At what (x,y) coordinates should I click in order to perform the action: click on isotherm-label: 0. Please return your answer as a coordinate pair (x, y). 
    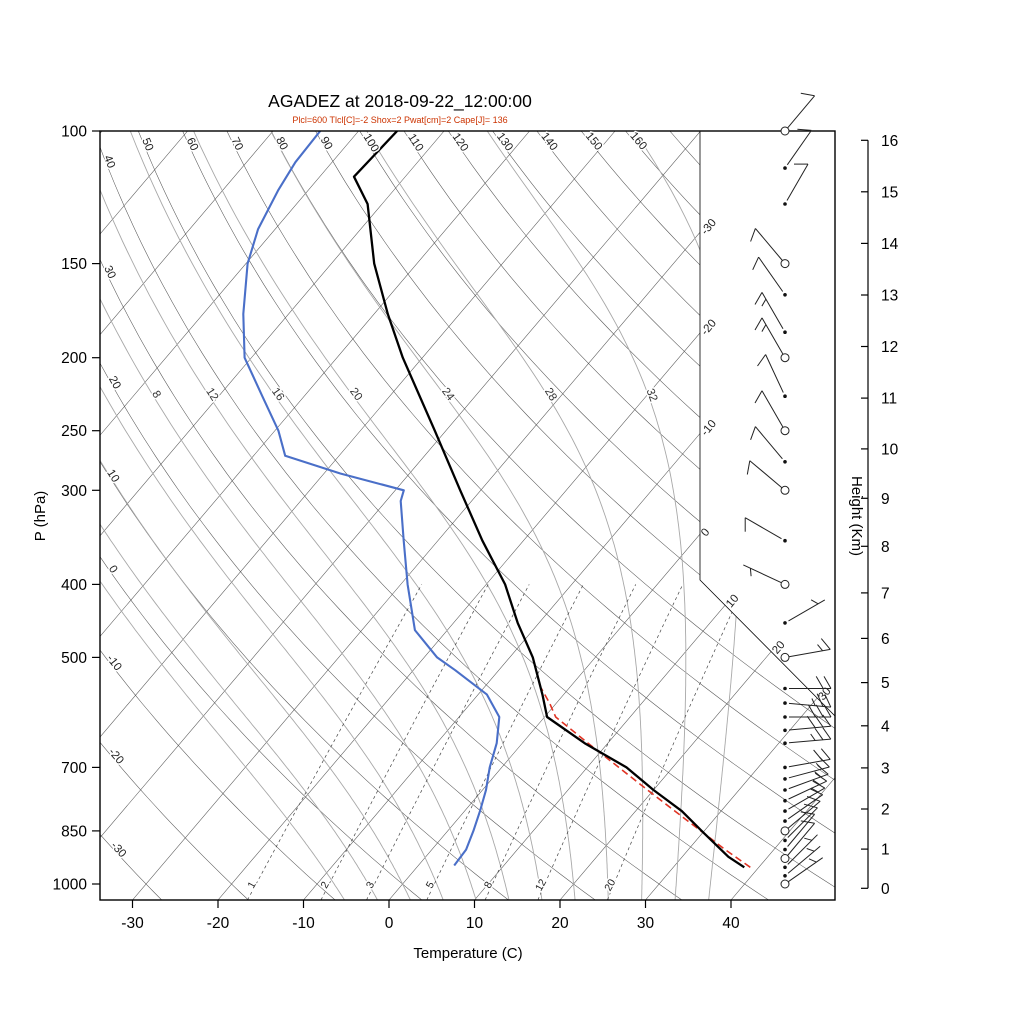
    Looking at the image, I should click on (705, 532).